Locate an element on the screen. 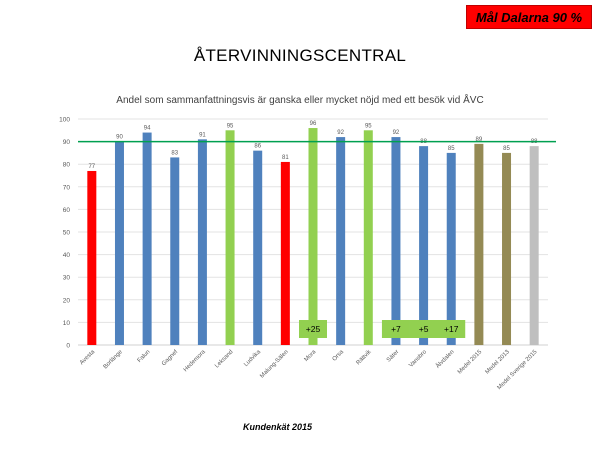 Image resolution: width=600 pixels, height=450 pixels. y-tick-label: 50 is located at coordinates (67, 233).